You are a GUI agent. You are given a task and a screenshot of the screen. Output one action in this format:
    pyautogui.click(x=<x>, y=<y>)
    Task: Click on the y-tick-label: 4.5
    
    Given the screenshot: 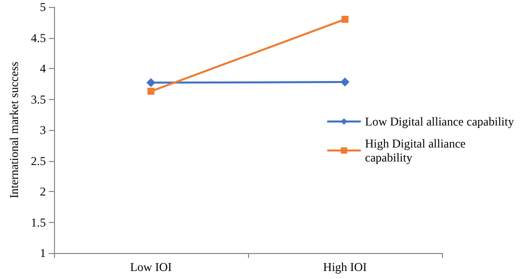 What is the action you would take?
    pyautogui.click(x=38, y=37)
    